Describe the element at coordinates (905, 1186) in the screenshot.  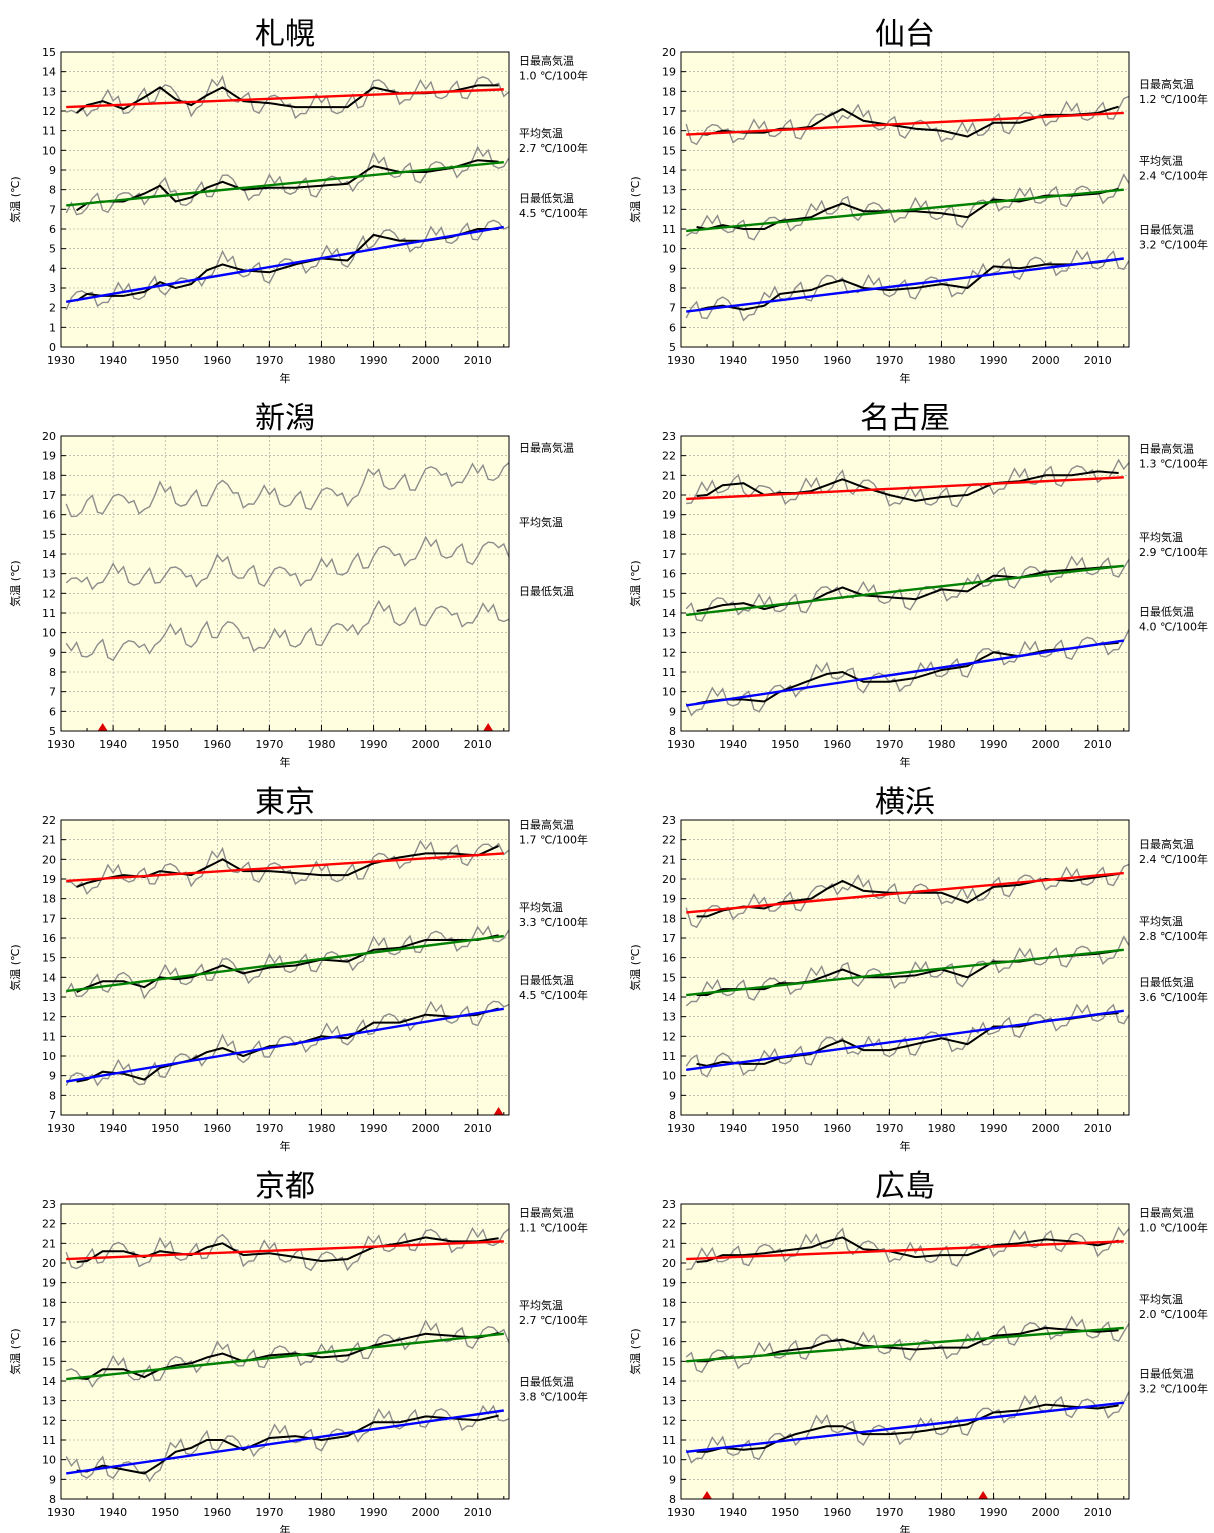
I see `chart-title: 広島` at that location.